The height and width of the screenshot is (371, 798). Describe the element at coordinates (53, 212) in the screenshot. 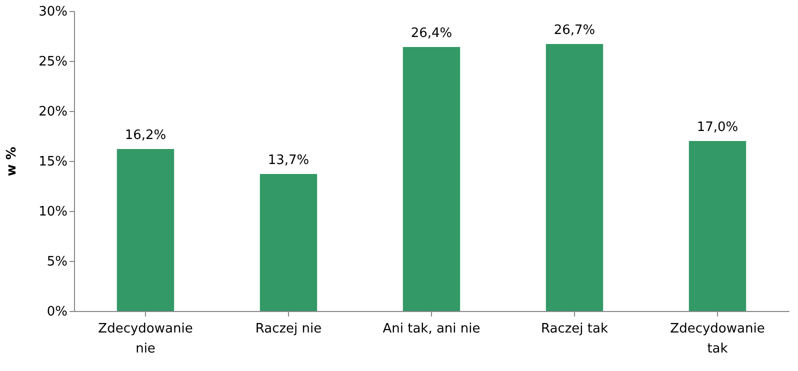

I see `y-tick-label: 10%` at that location.